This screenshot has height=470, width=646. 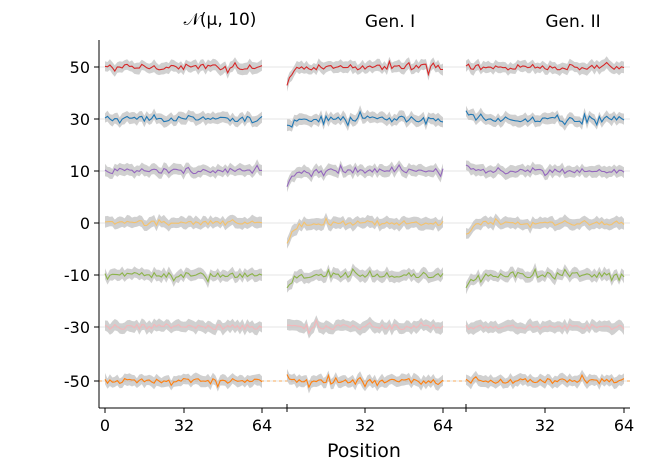 I want to click on panel-2-title: Gen. I, so click(x=390, y=22).